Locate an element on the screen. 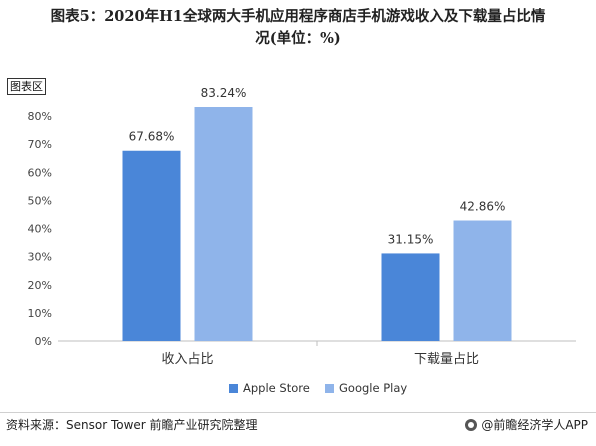  y-tick-label: 50% is located at coordinates (40, 200).